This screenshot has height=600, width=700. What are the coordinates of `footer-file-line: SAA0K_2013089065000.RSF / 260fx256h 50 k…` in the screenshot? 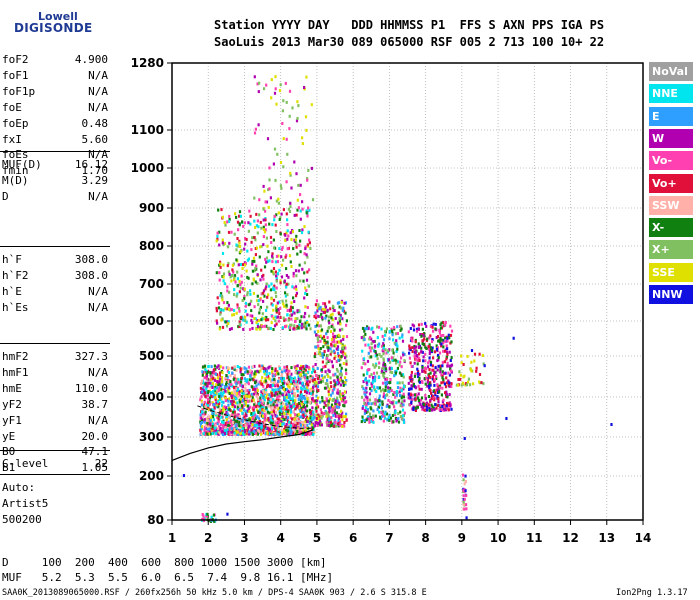 It's located at (214, 593).